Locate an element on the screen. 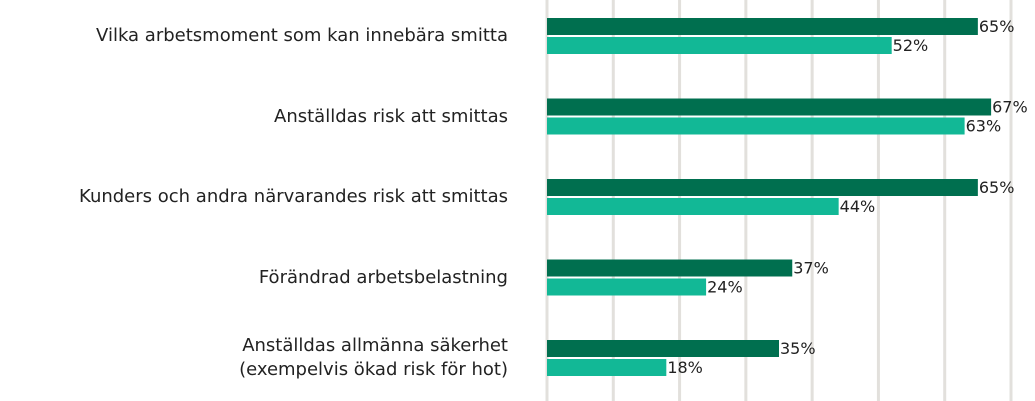 This screenshot has height=401, width=1035. value-label: 44% is located at coordinates (858, 206).